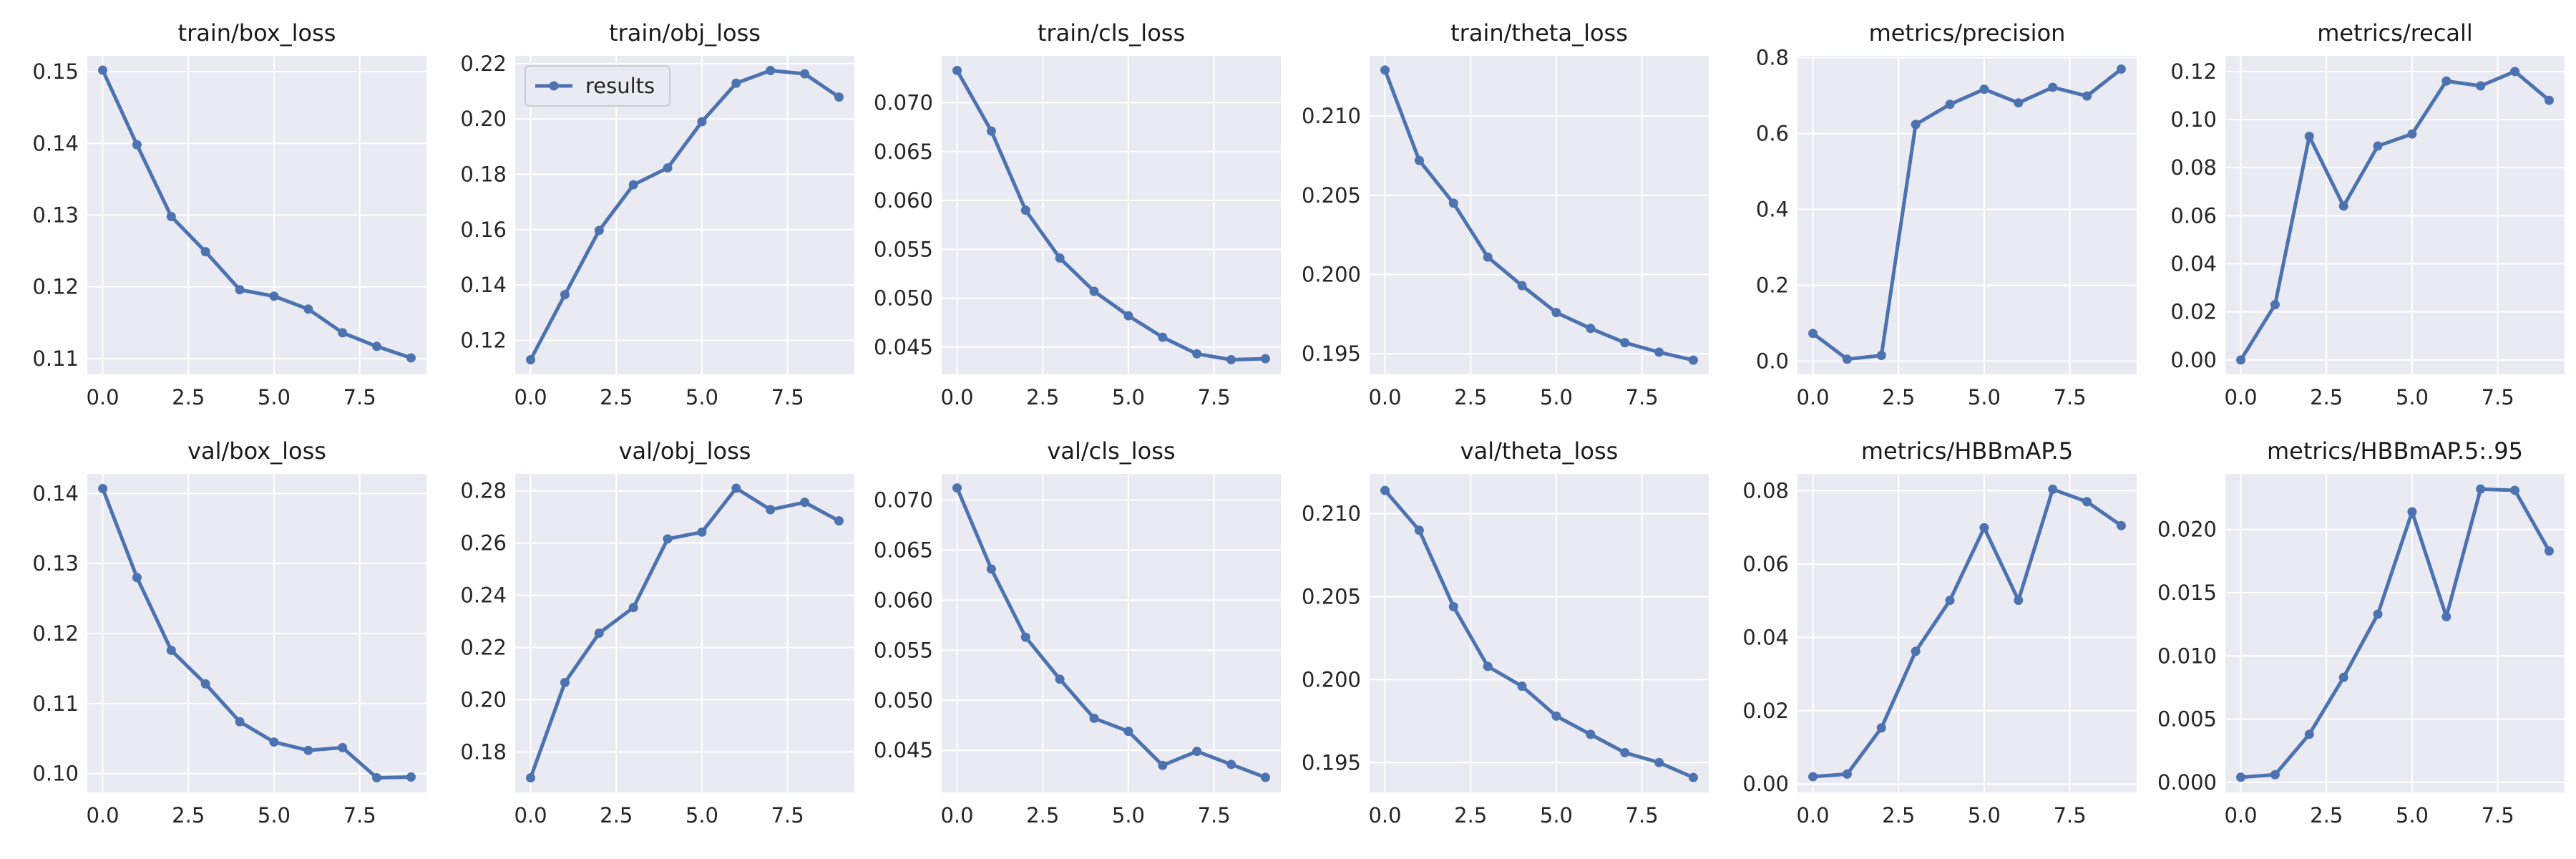  What do you see at coordinates (483, 119) in the screenshot?
I see `y-tick-label: 0.20` at bounding box center [483, 119].